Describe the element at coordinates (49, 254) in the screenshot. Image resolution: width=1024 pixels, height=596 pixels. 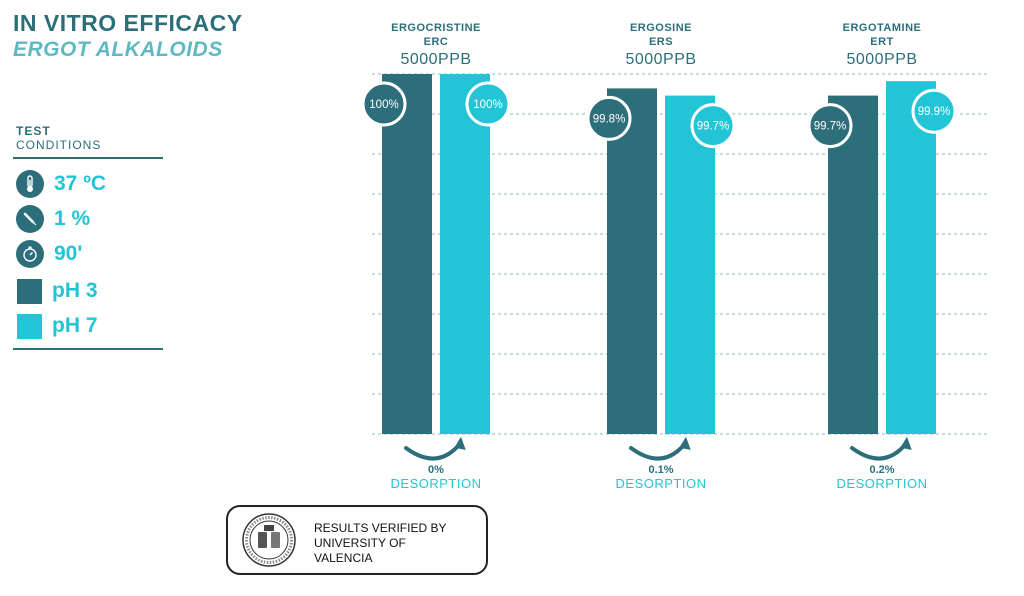
I see `condition-time: 90'` at that location.